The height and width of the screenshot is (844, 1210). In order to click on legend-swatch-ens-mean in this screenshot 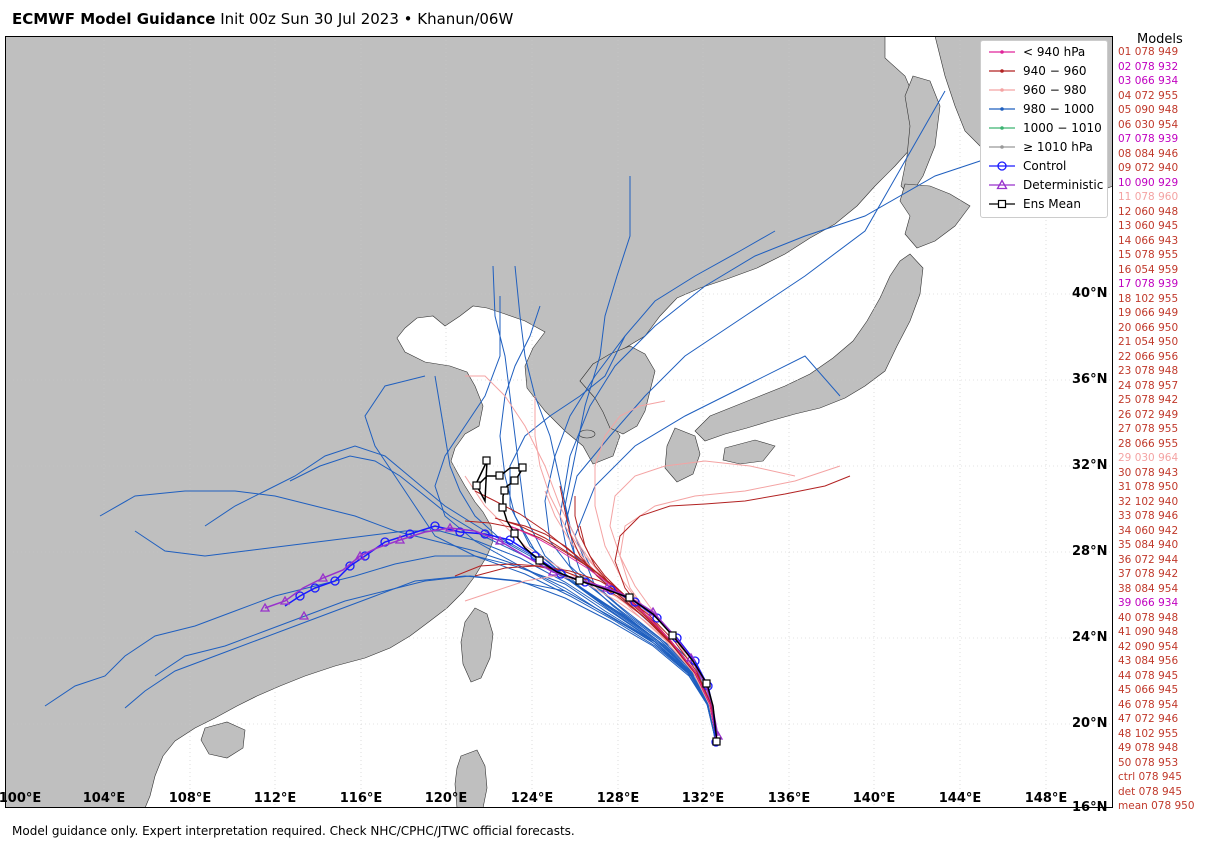, I will do `click(1002, 204)`.